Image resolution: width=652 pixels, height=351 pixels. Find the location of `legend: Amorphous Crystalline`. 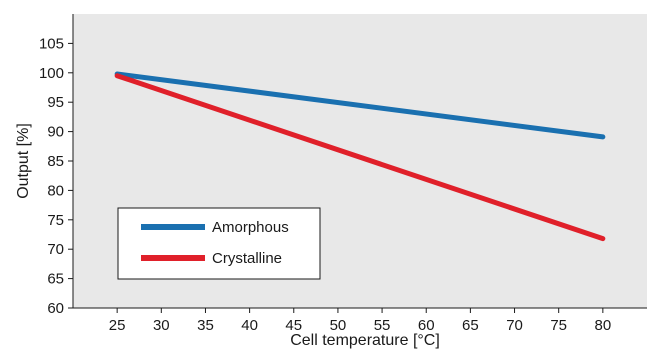

legend: Amorphous Crystalline is located at coordinates (219, 243).